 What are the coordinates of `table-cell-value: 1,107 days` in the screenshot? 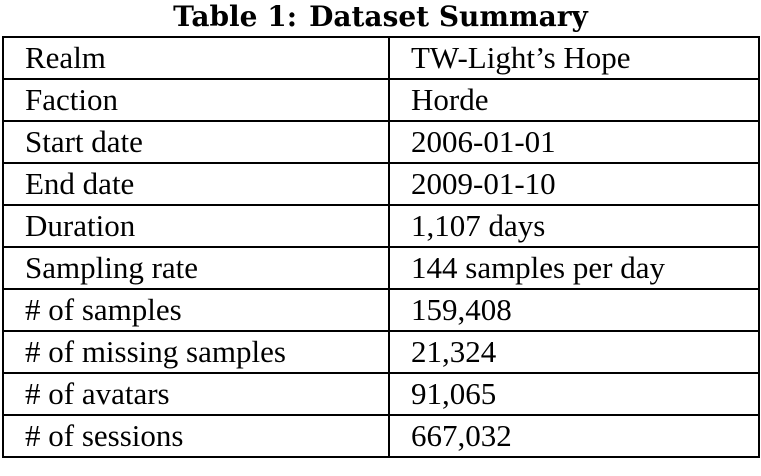 It's located at (574, 226).